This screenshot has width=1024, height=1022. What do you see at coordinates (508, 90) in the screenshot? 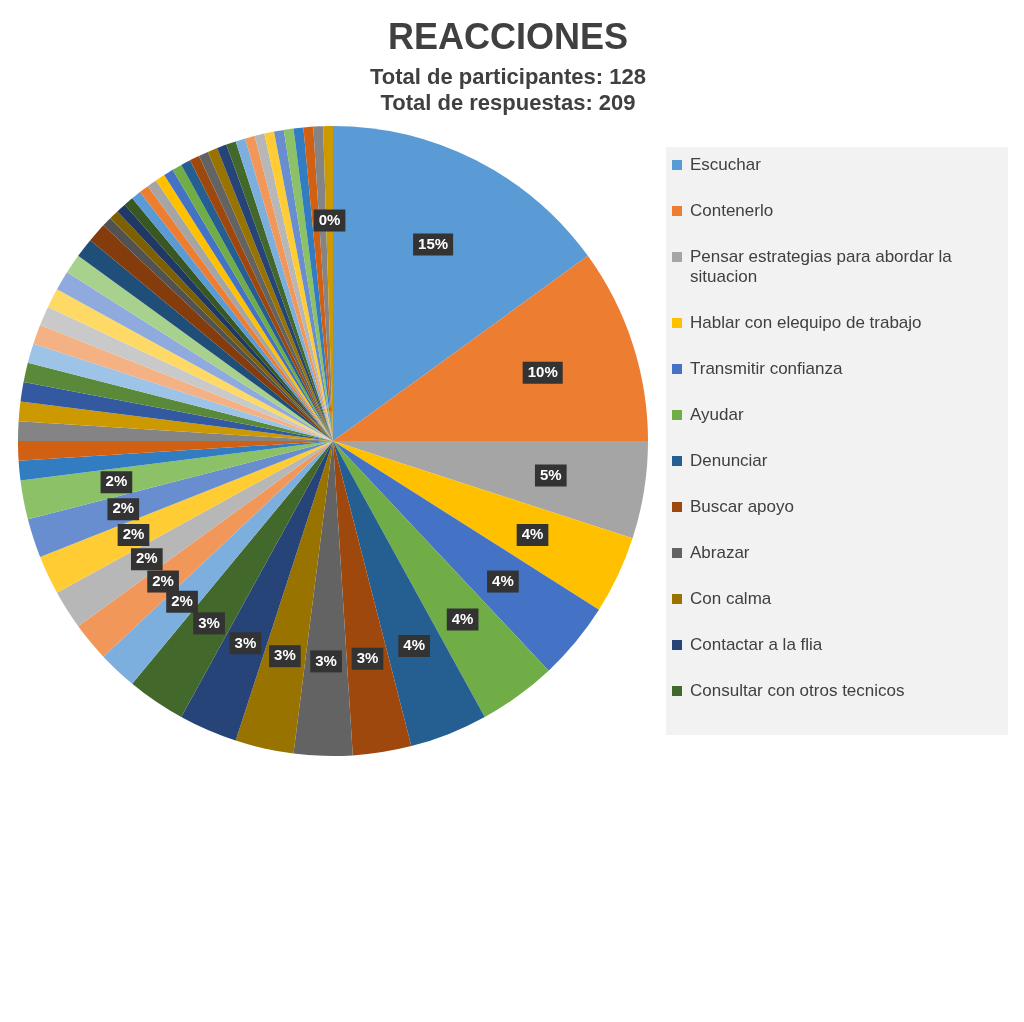
I see `chart-subtitle: Total de participantes: 128 Total de respuestas: 209` at bounding box center [508, 90].